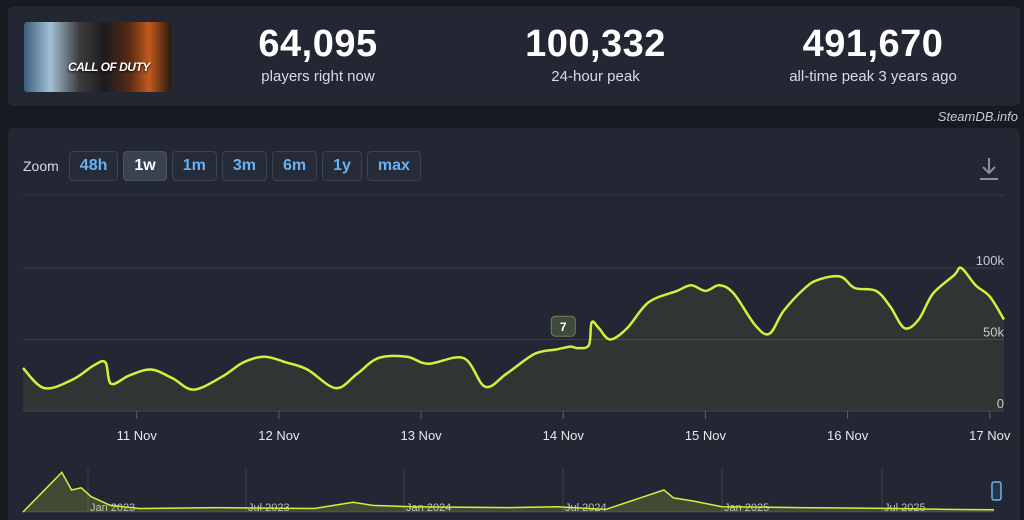 This screenshot has width=1024, height=520. I want to click on navigator-label: Jan 2024, so click(428, 508).